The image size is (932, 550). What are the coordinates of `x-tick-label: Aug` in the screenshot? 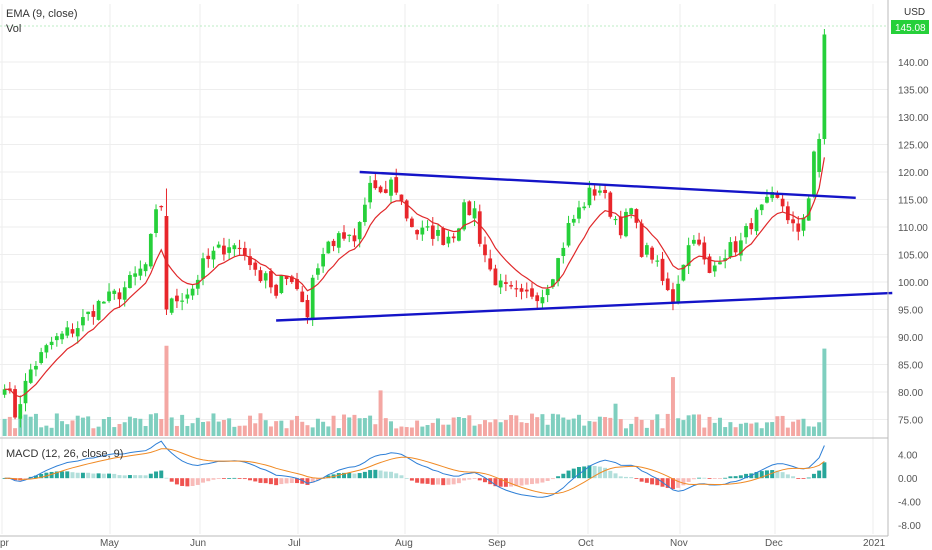 It's located at (404, 543).